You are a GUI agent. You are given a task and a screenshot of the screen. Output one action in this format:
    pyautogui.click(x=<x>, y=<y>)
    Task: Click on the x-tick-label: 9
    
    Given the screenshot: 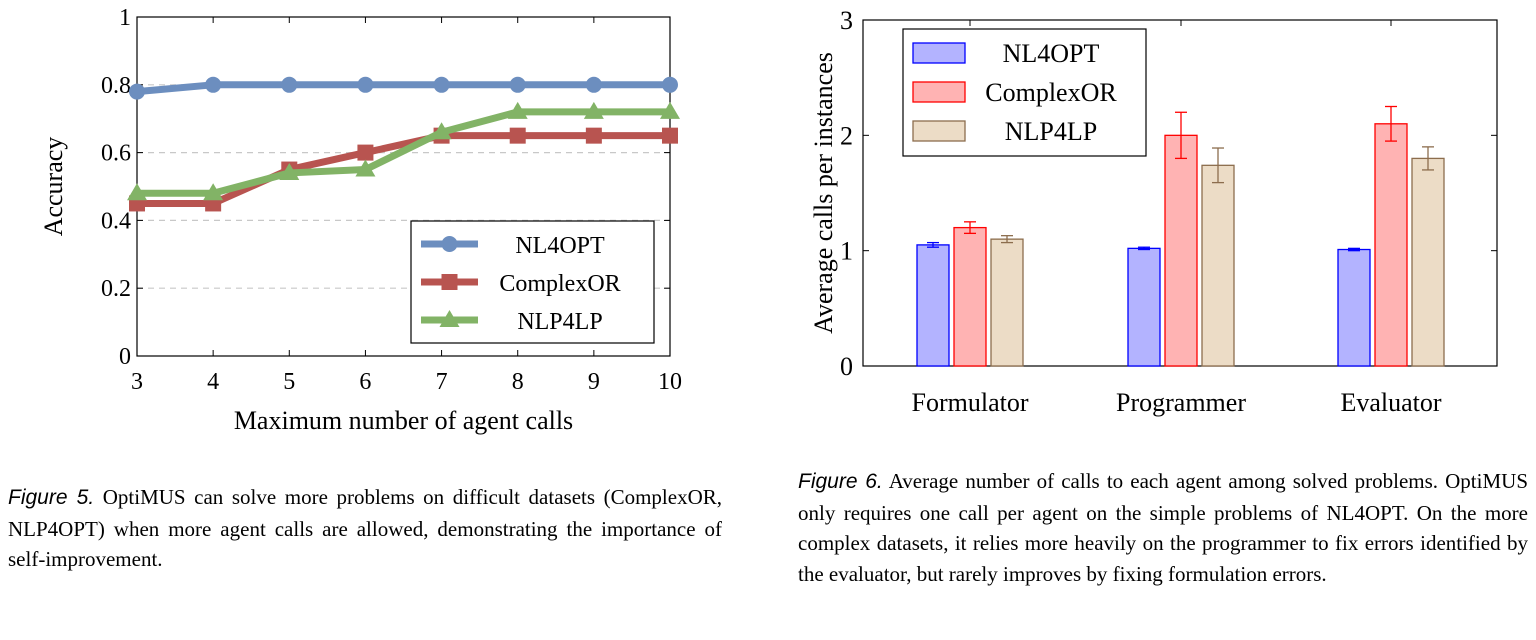 What is the action you would take?
    pyautogui.click(x=594, y=382)
    